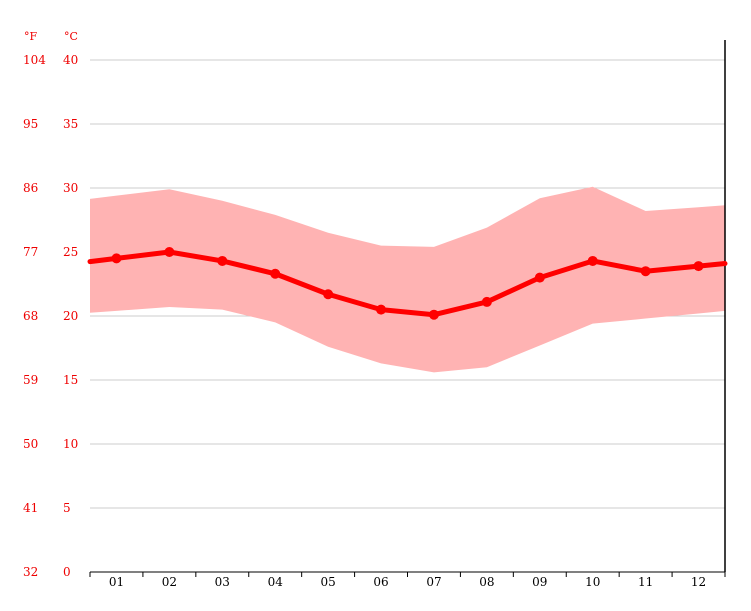 This screenshot has height=611, width=751. Describe the element at coordinates (433, 582) in the screenshot. I see `month-tick-label: 07` at that location.